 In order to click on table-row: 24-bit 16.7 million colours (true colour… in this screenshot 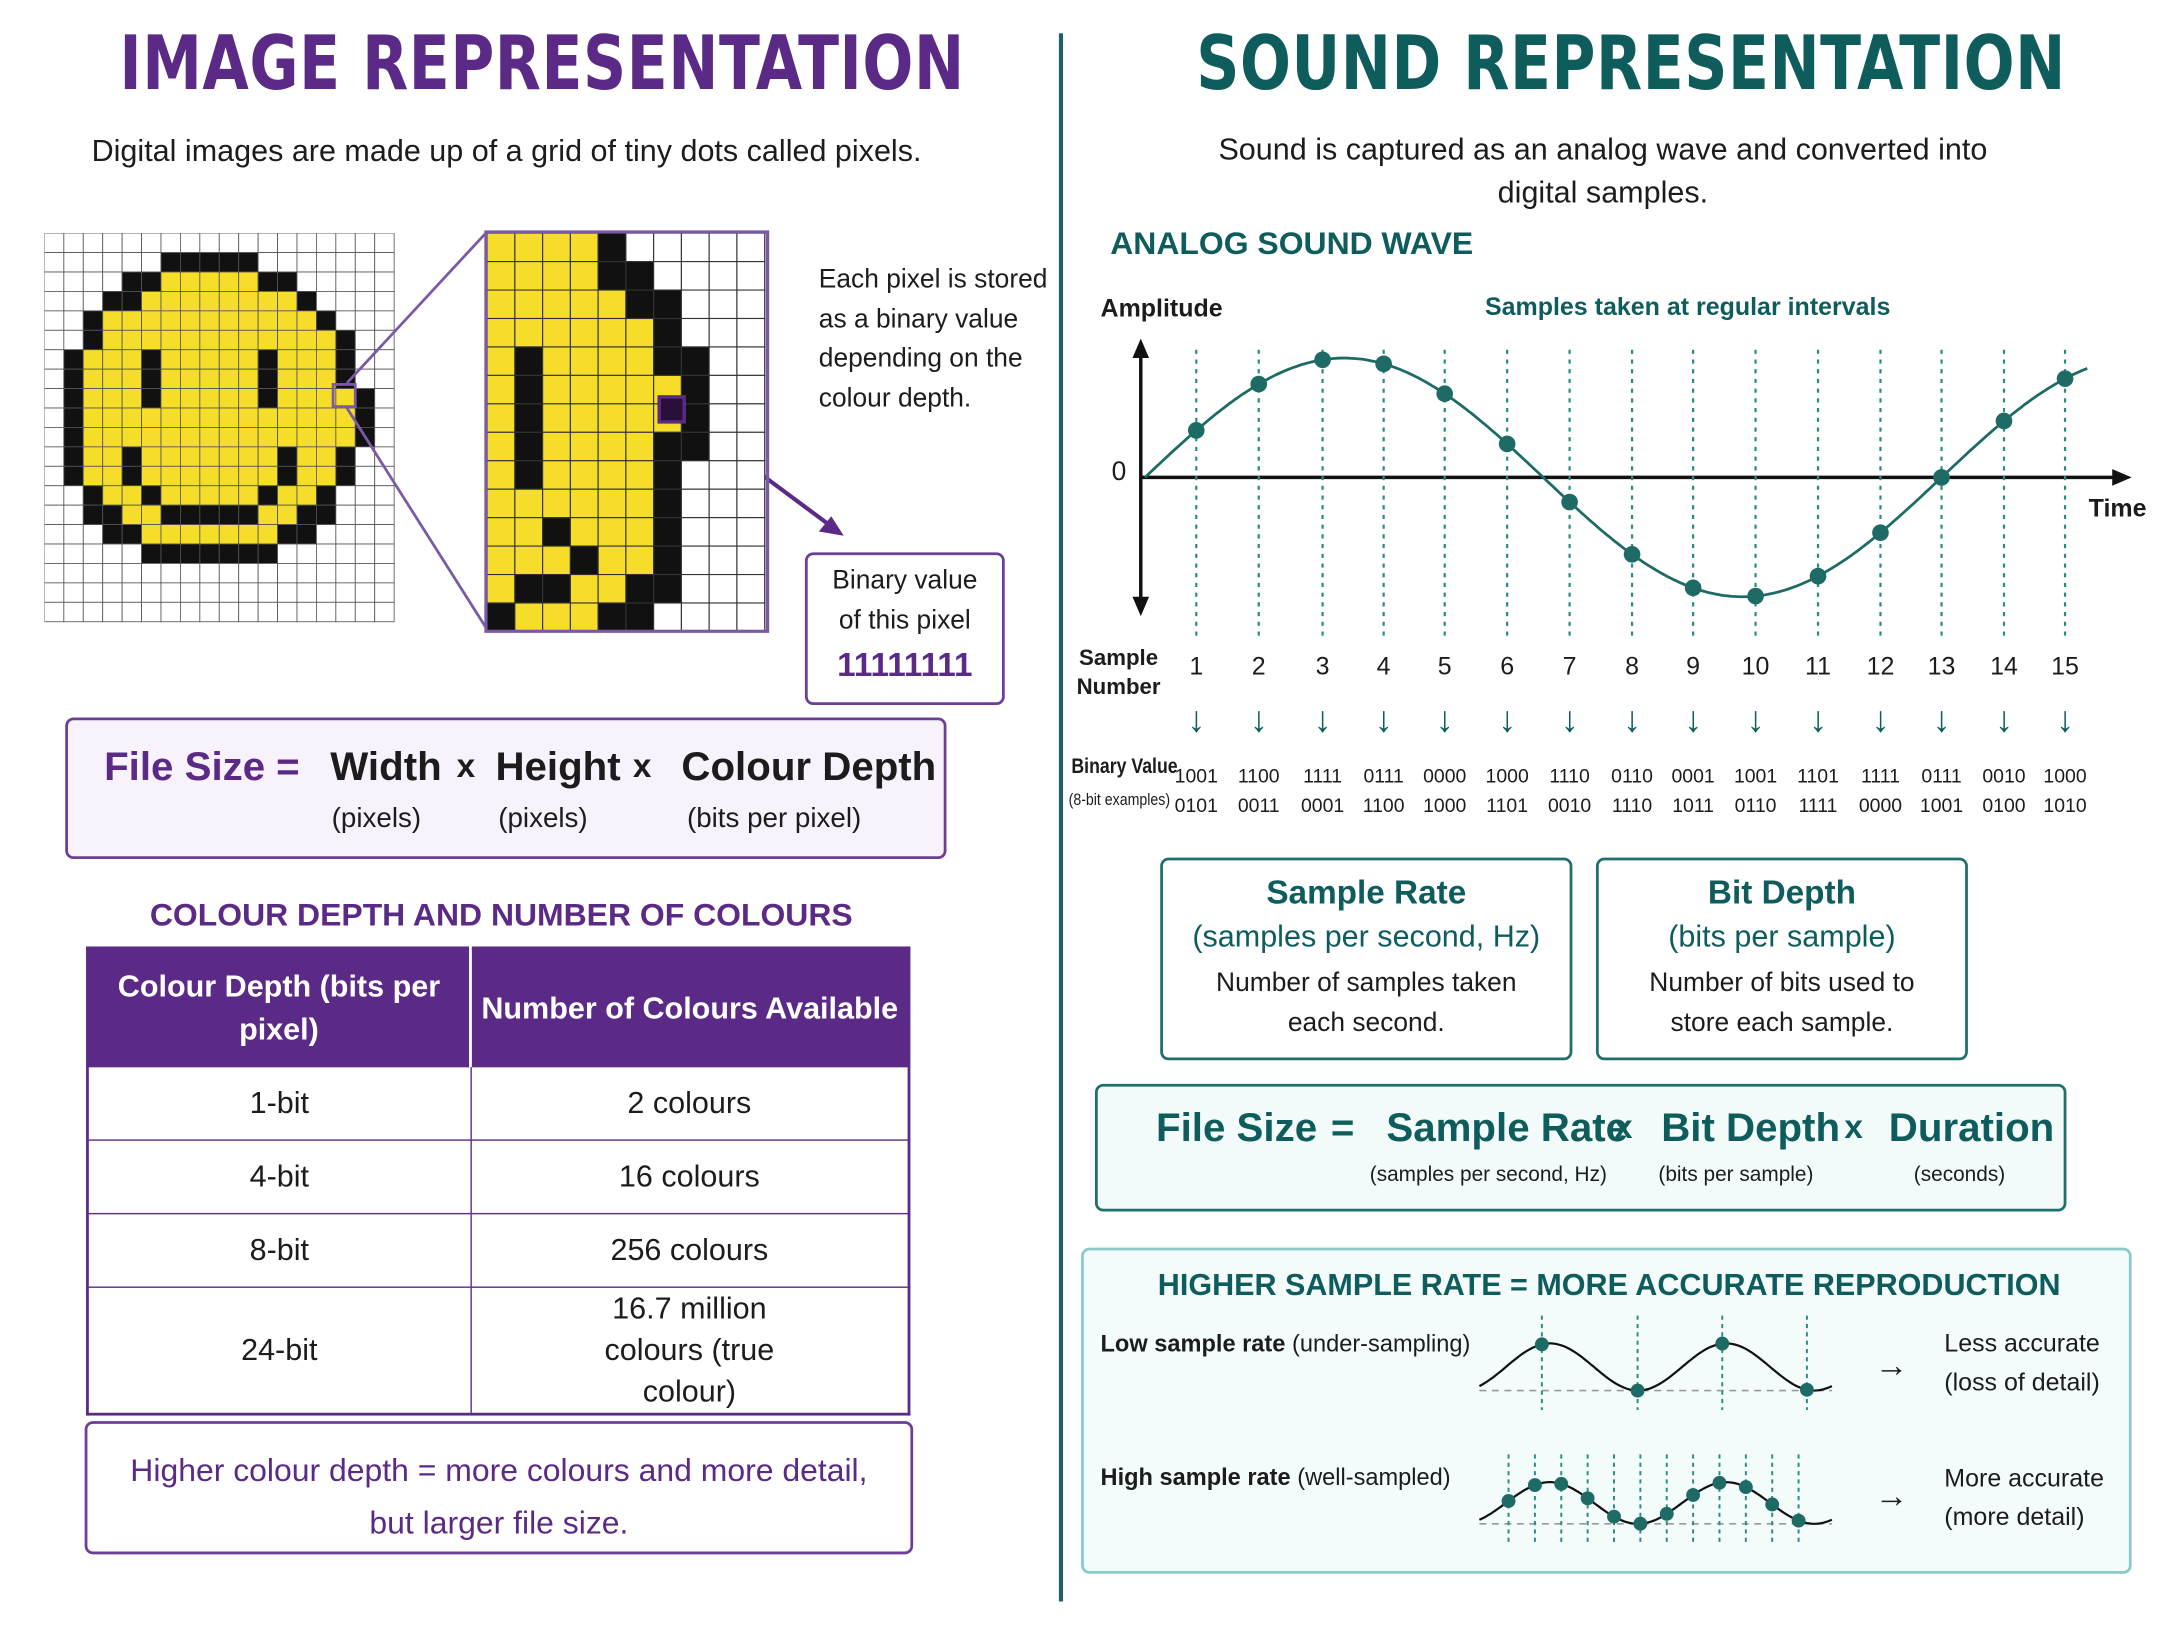, I will do `click(498, 1350)`.